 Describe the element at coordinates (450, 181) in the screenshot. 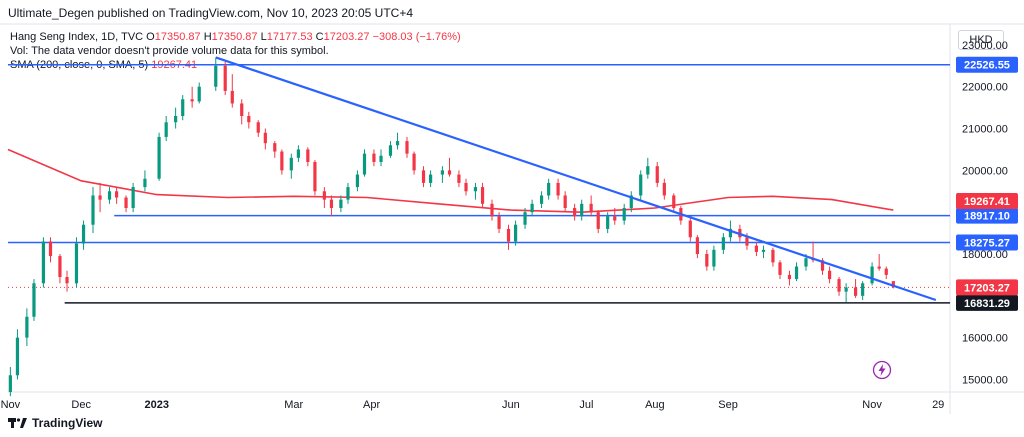

I see `sma-200-line` at that location.